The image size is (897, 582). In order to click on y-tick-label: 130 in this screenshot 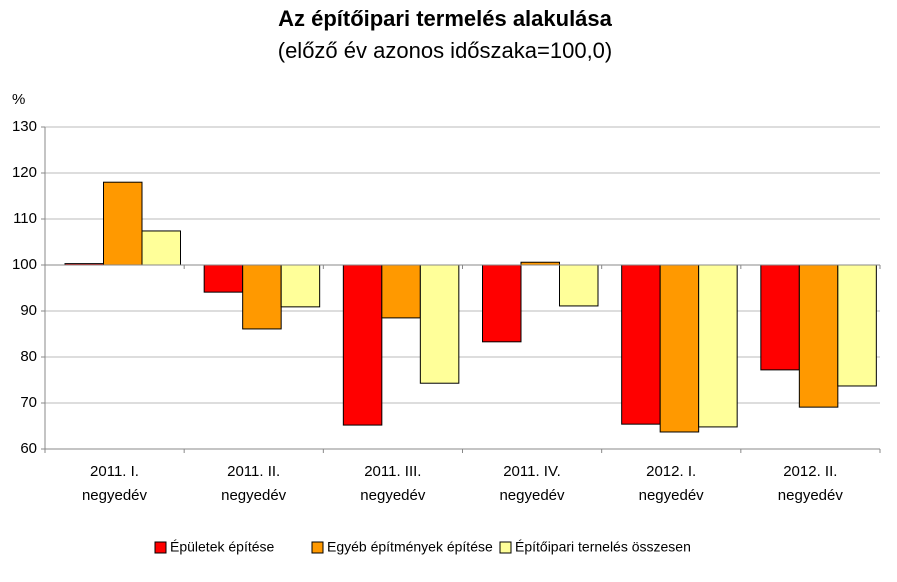, I will do `click(24, 126)`.